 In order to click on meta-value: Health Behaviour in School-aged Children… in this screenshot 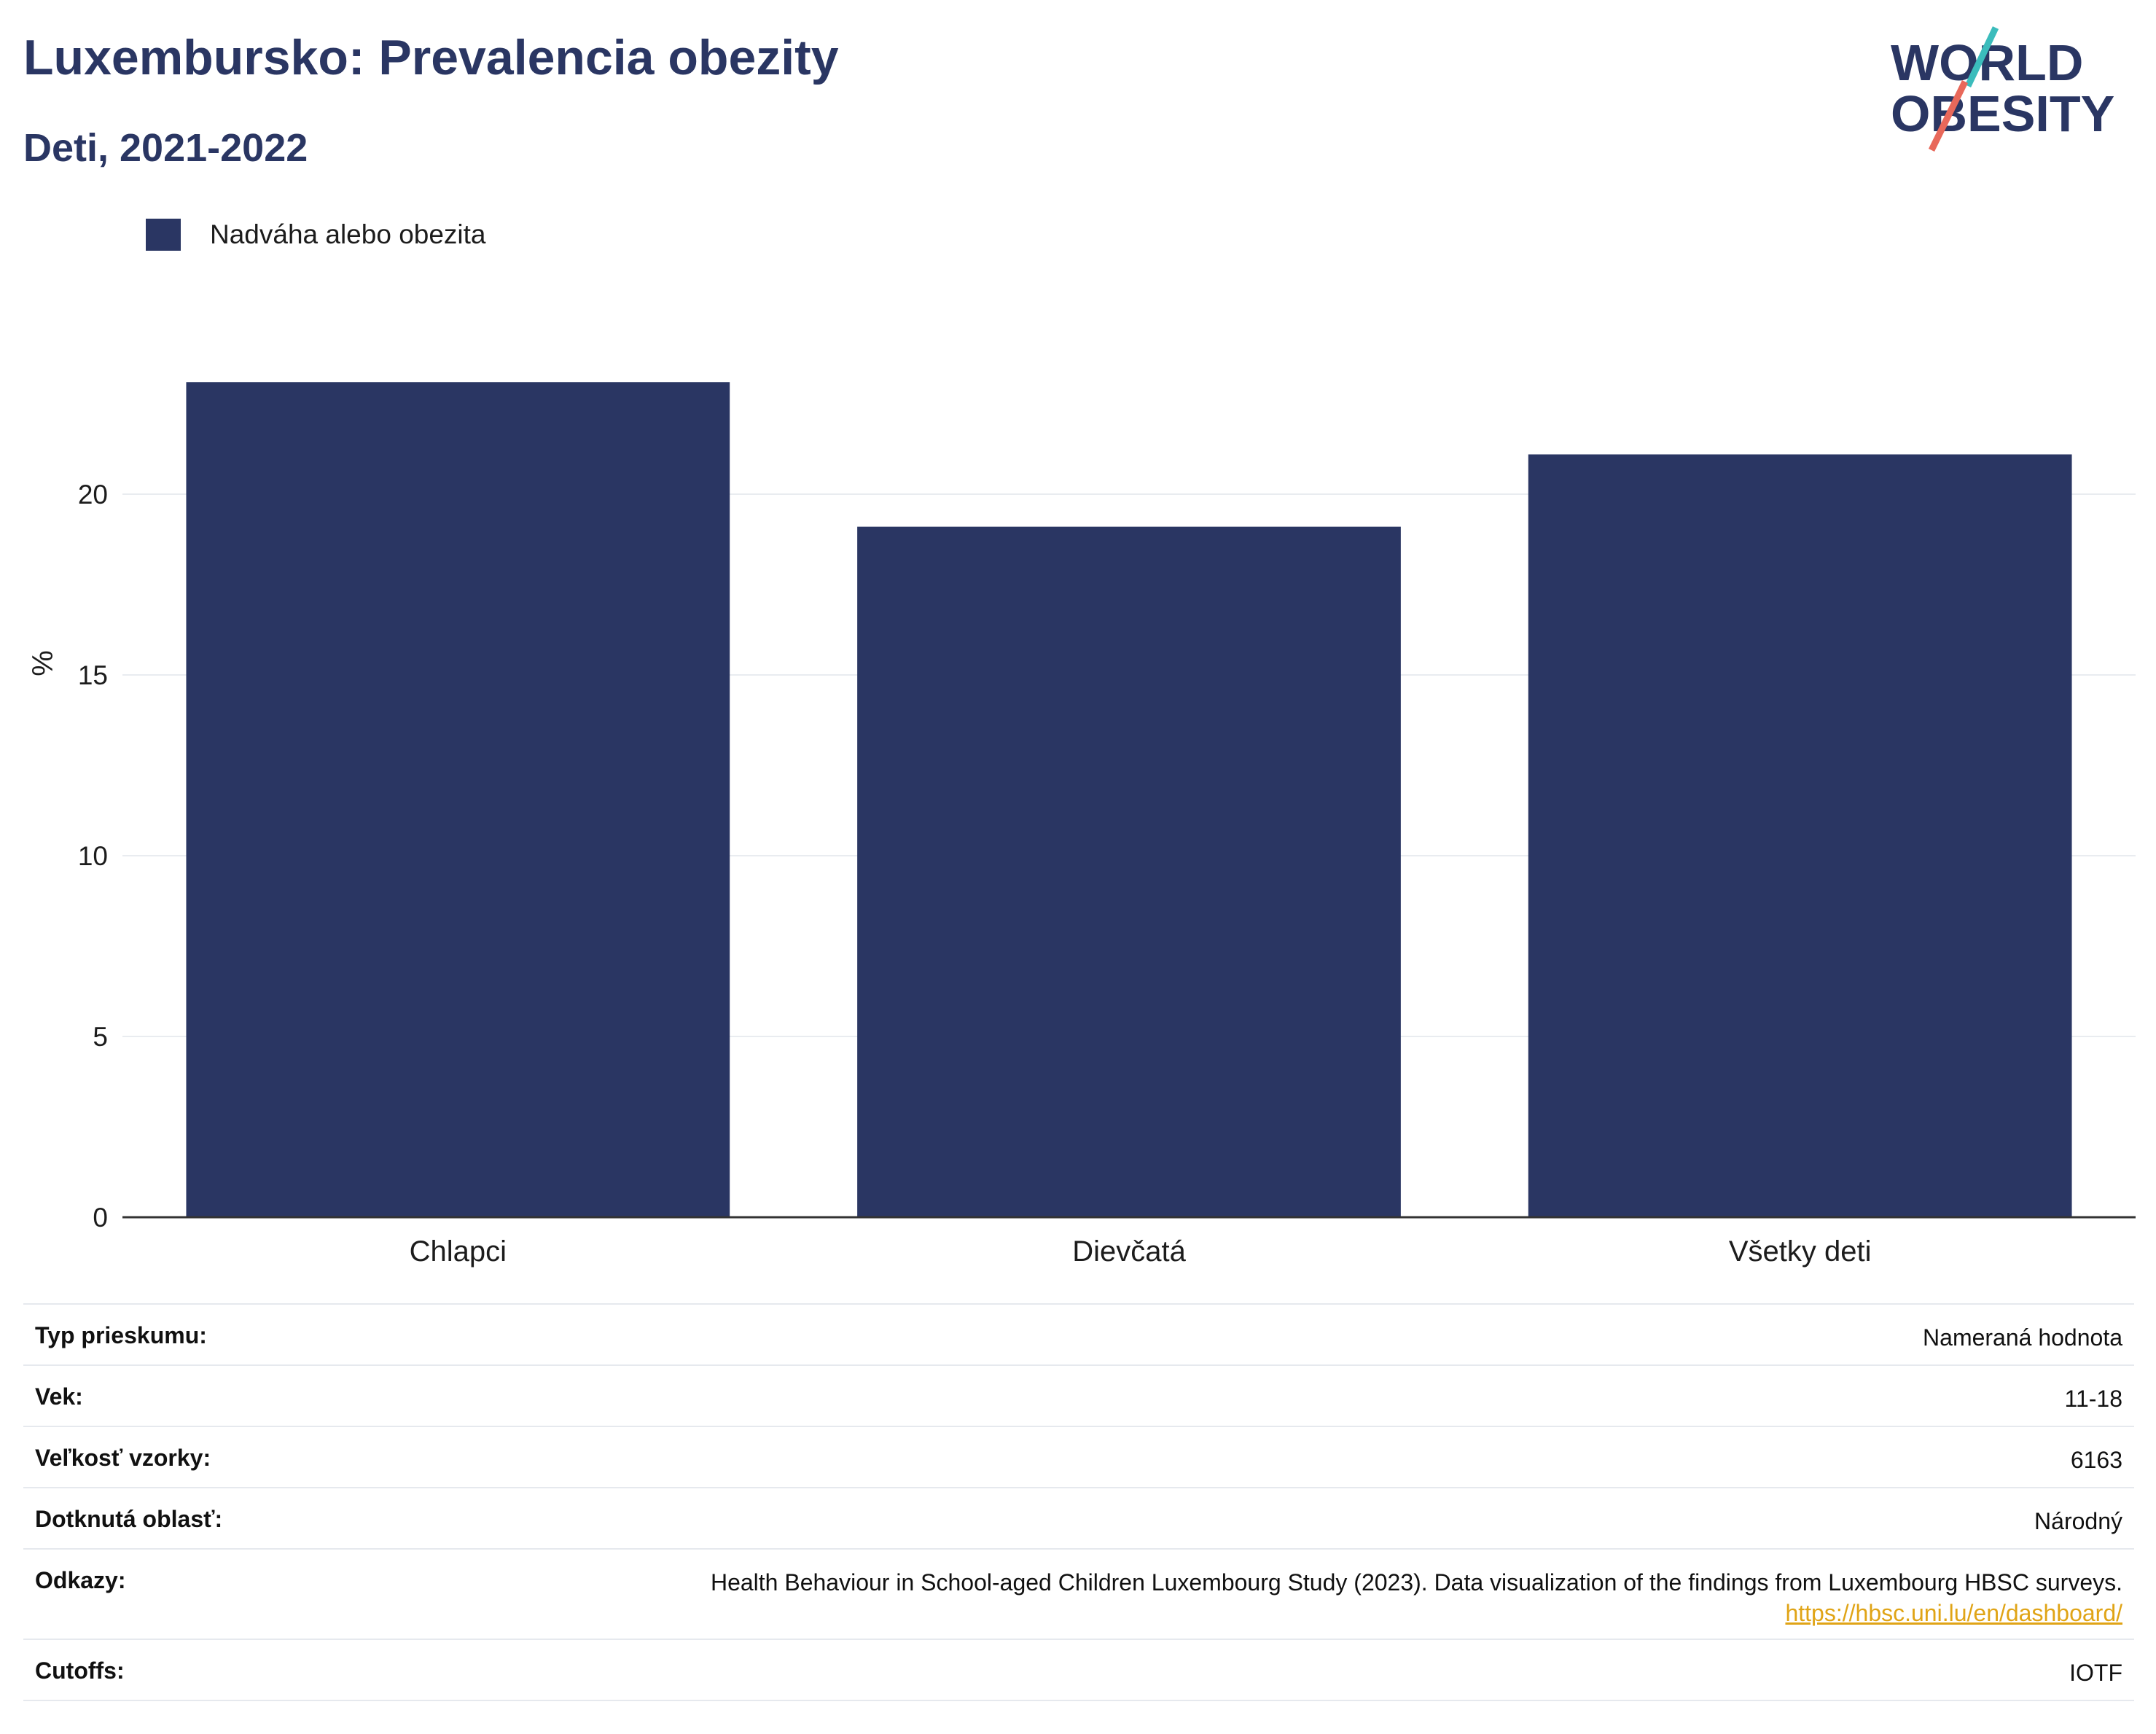, I will do `click(1416, 1597)`.